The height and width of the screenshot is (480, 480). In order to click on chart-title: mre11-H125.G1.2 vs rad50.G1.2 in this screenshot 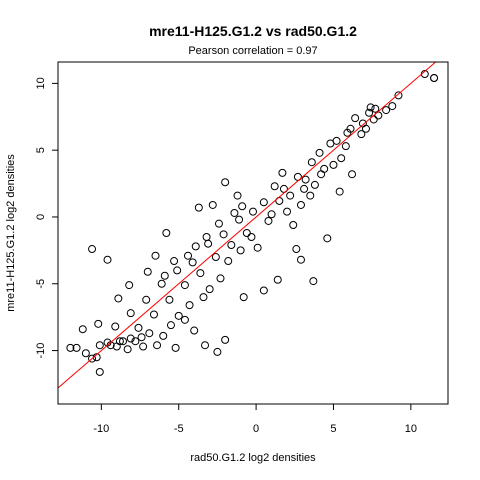, I will do `click(253, 31)`.